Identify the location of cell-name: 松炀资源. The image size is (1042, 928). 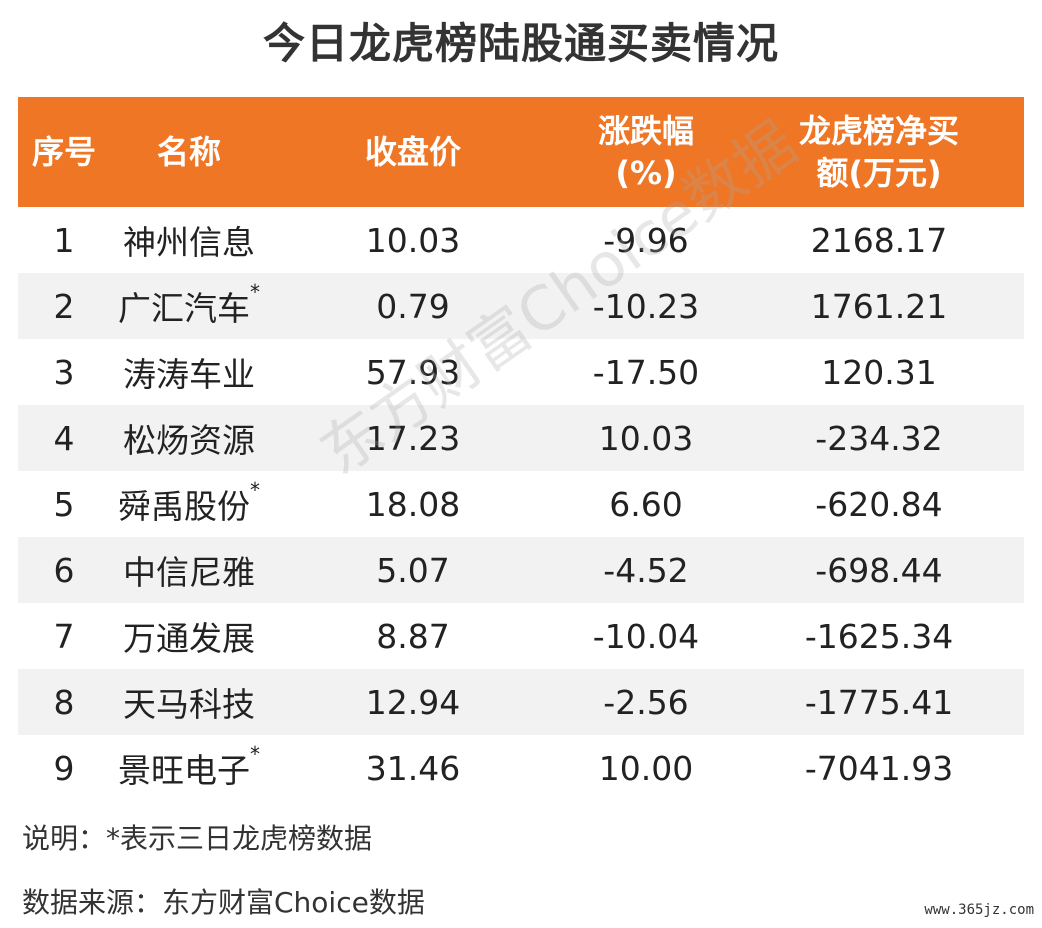
(189, 438).